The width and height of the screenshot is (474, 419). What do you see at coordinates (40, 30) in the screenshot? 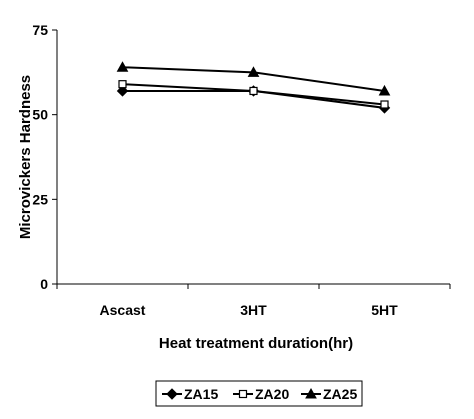
I see `y-tick-label: 75` at bounding box center [40, 30].